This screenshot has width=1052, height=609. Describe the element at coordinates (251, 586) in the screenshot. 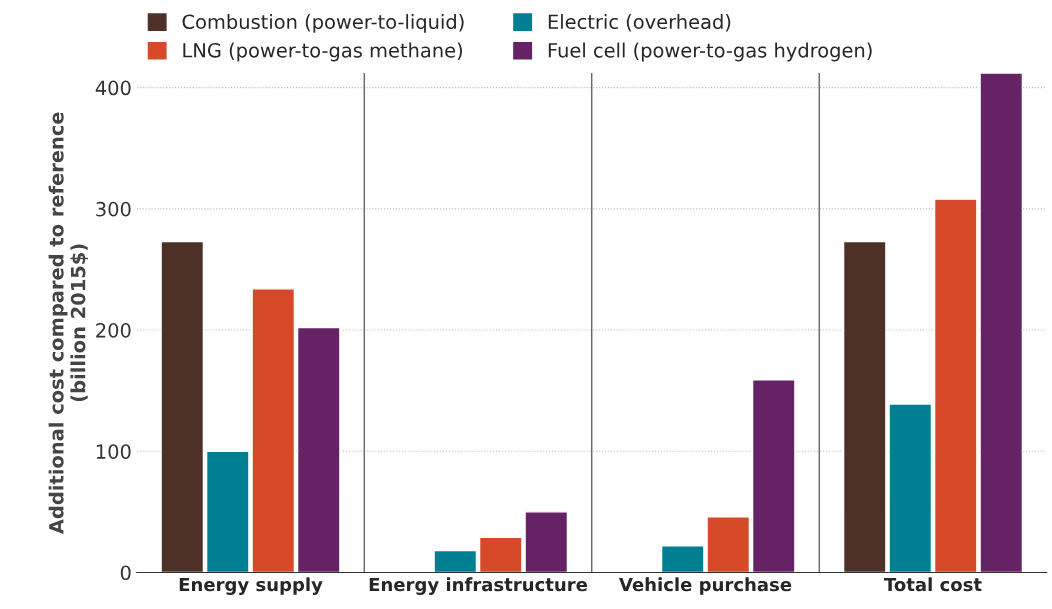

I see `x-tick-label: Energy supply` at that location.